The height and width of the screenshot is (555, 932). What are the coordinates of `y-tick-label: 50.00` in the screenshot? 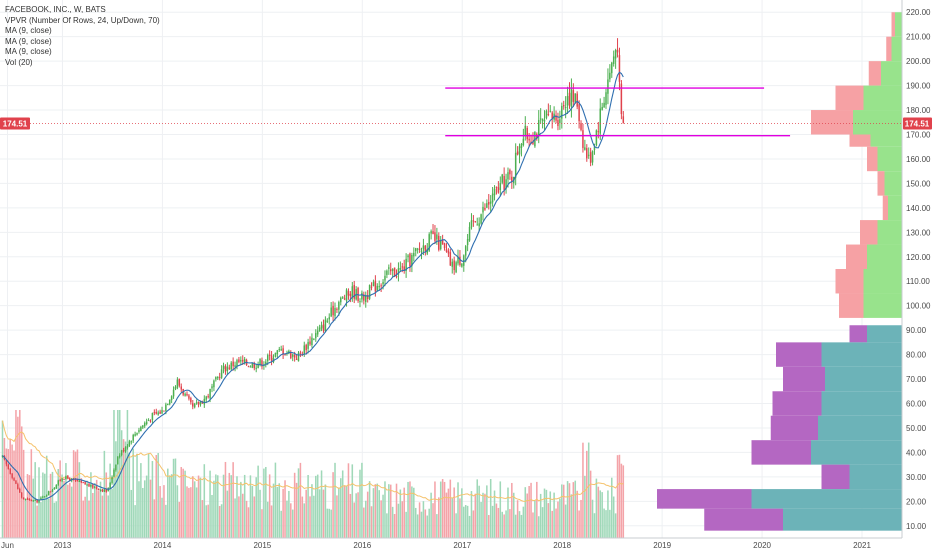 It's located at (916, 428).